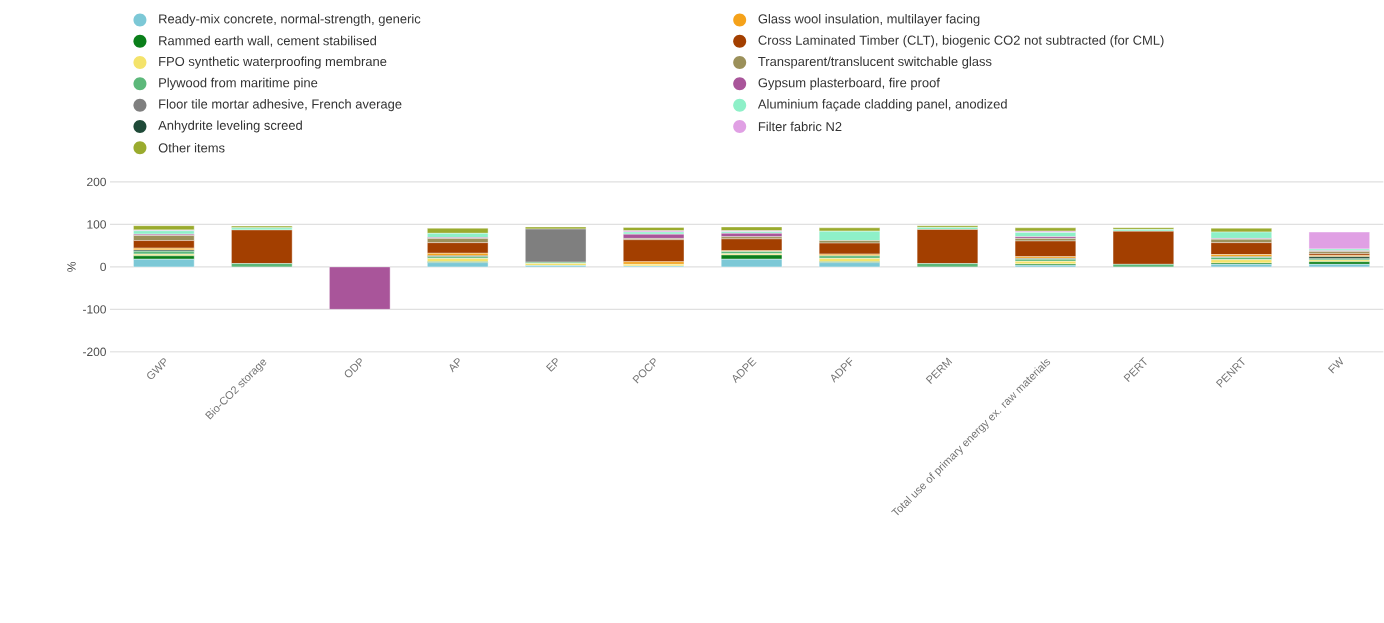 The image size is (1384, 623). I want to click on legend-label: Aluminium façade cladding panel, anodized, so click(882, 105).